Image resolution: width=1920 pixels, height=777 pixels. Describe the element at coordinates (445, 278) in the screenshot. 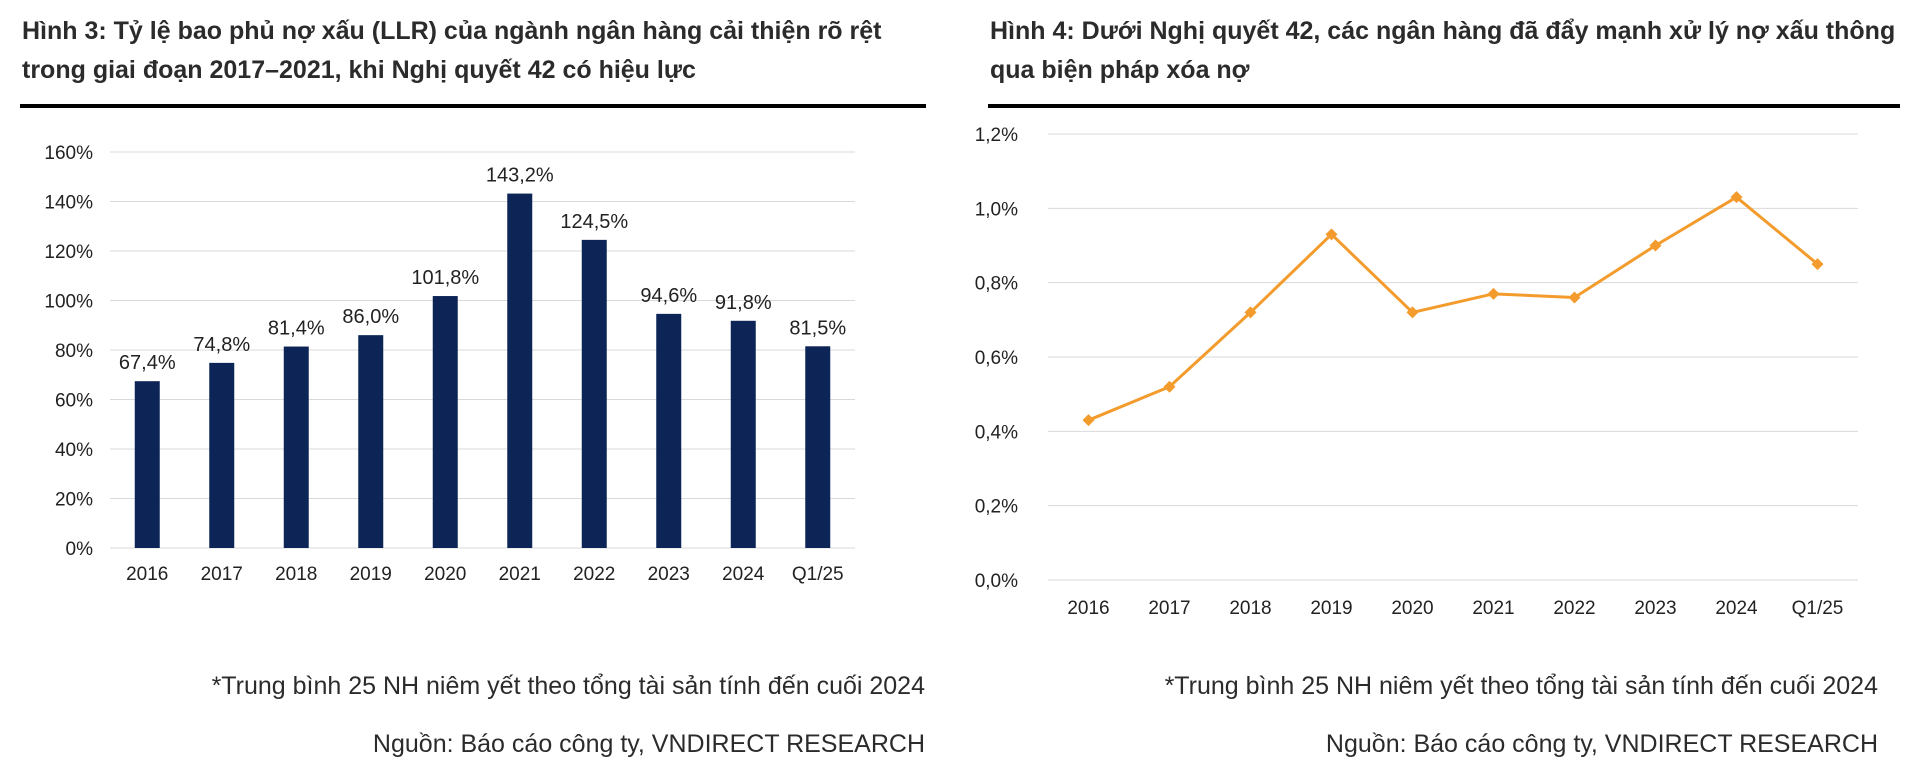

I see `bar-value-label: 101,8%` at that location.